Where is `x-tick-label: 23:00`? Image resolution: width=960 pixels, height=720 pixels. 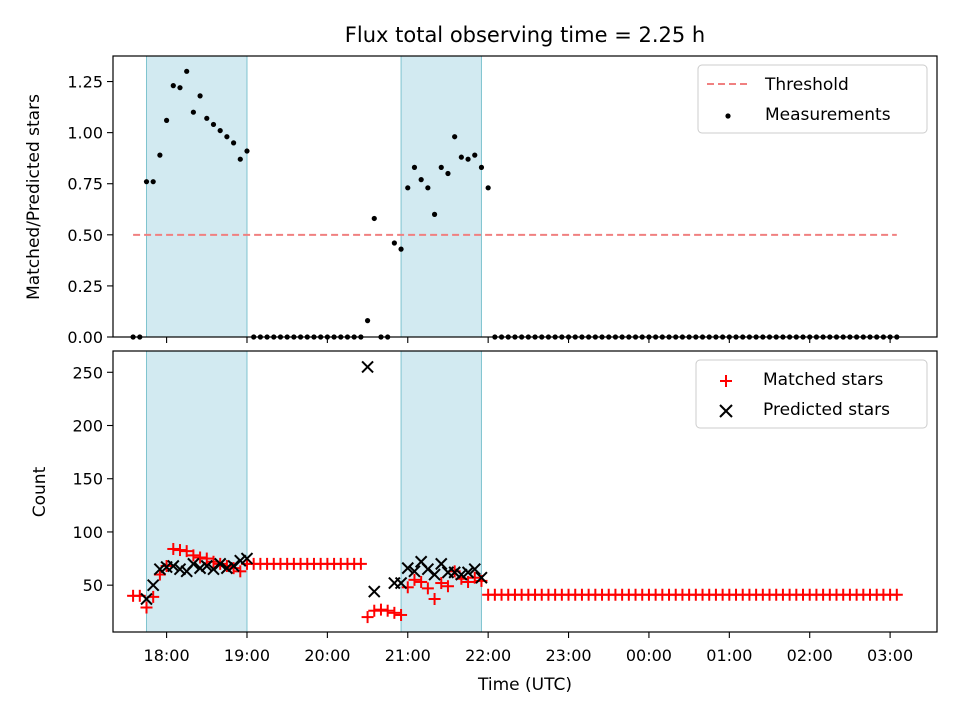 x-tick-label: 23:00 is located at coordinates (568, 655).